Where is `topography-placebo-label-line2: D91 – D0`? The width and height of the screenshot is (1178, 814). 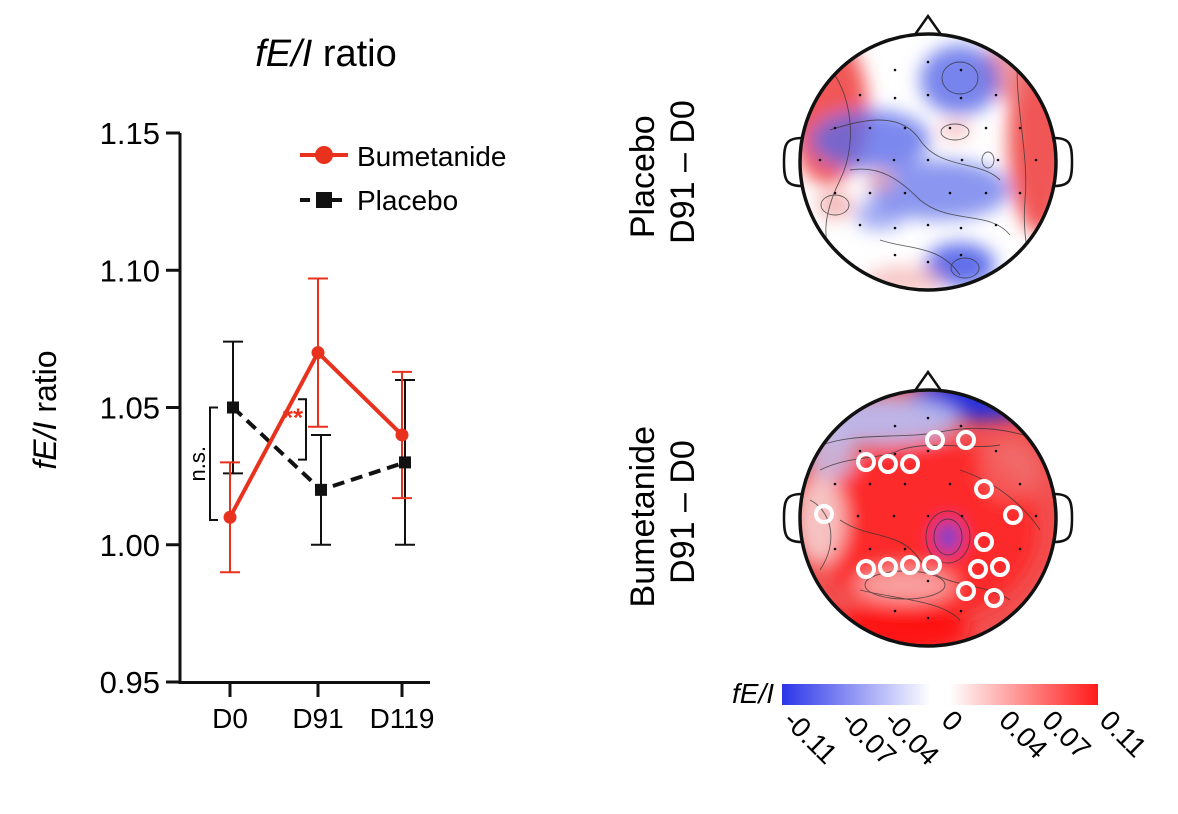
topography-placebo-label-line2: D91 – D0 is located at coordinates (683, 172).